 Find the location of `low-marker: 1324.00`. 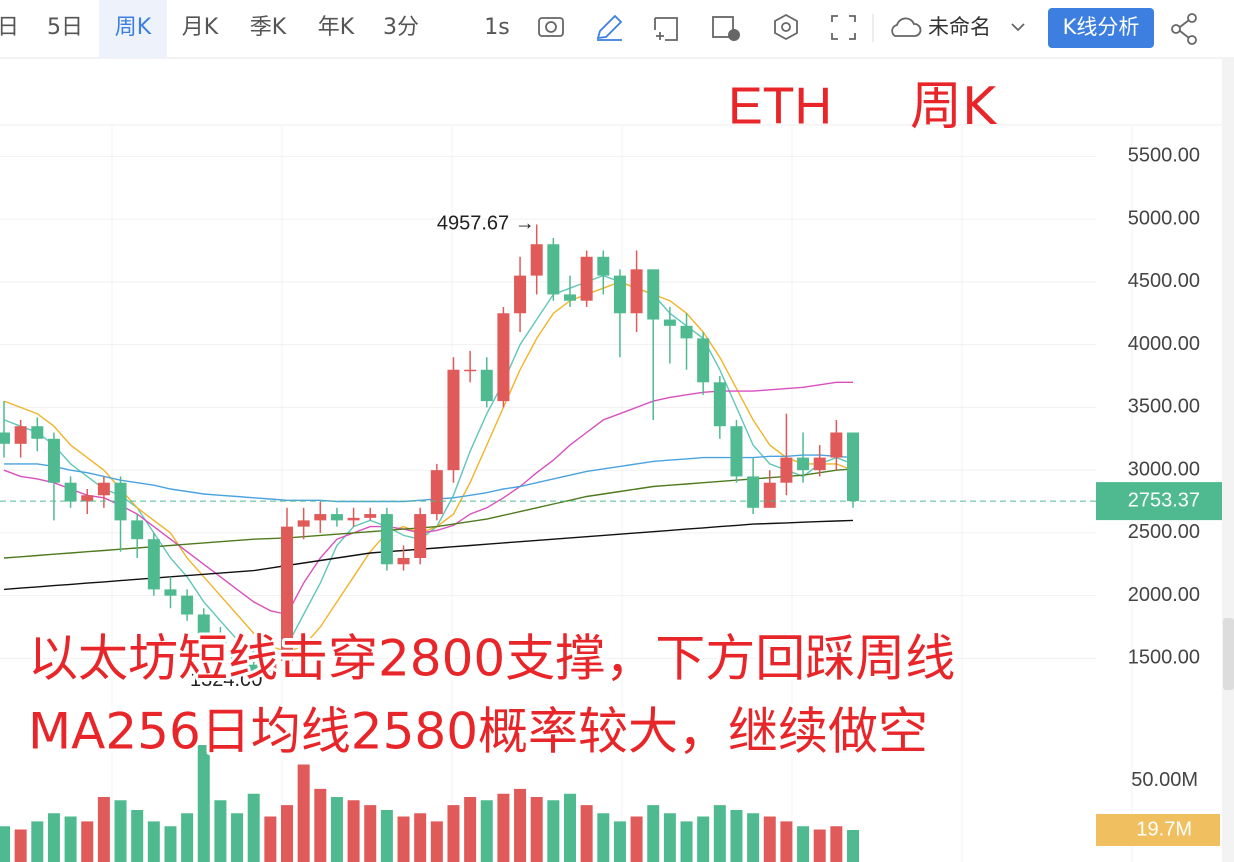

low-marker: 1324.00 is located at coordinates (226, 680).